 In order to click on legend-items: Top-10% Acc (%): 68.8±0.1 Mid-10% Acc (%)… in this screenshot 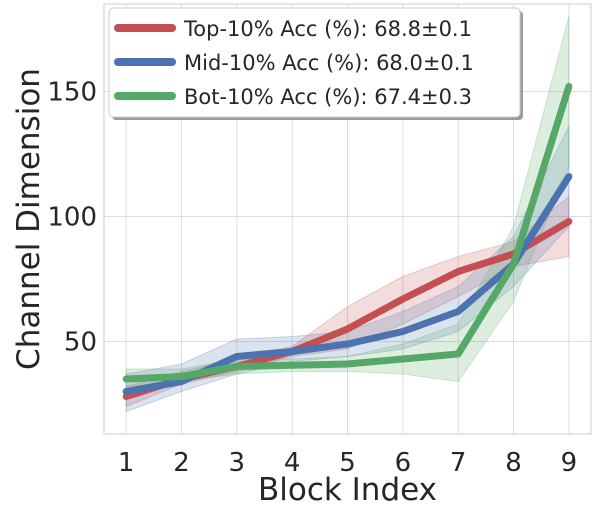, I will do `click(294, 63)`.